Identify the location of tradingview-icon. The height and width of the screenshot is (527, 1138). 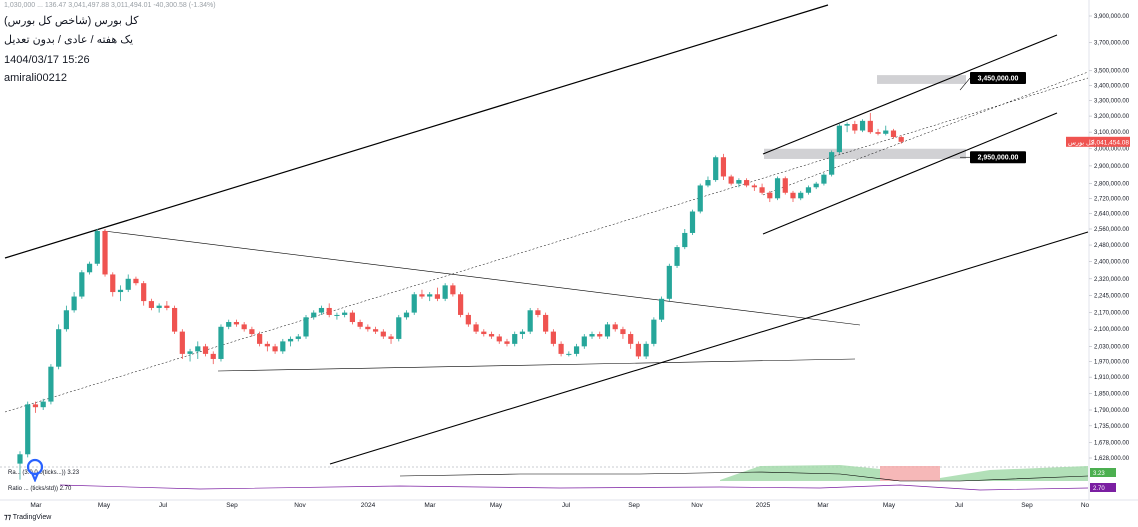
(35, 470).